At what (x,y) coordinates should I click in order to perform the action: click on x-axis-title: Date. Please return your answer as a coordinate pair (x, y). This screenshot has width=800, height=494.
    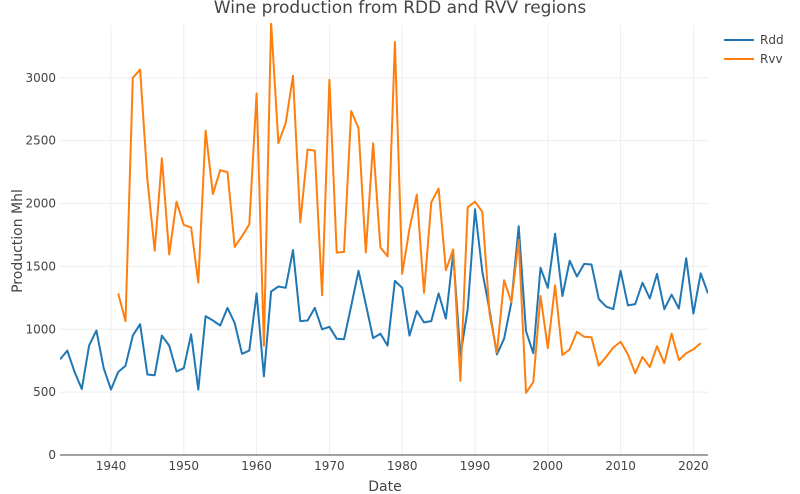
    Looking at the image, I should click on (384, 486).